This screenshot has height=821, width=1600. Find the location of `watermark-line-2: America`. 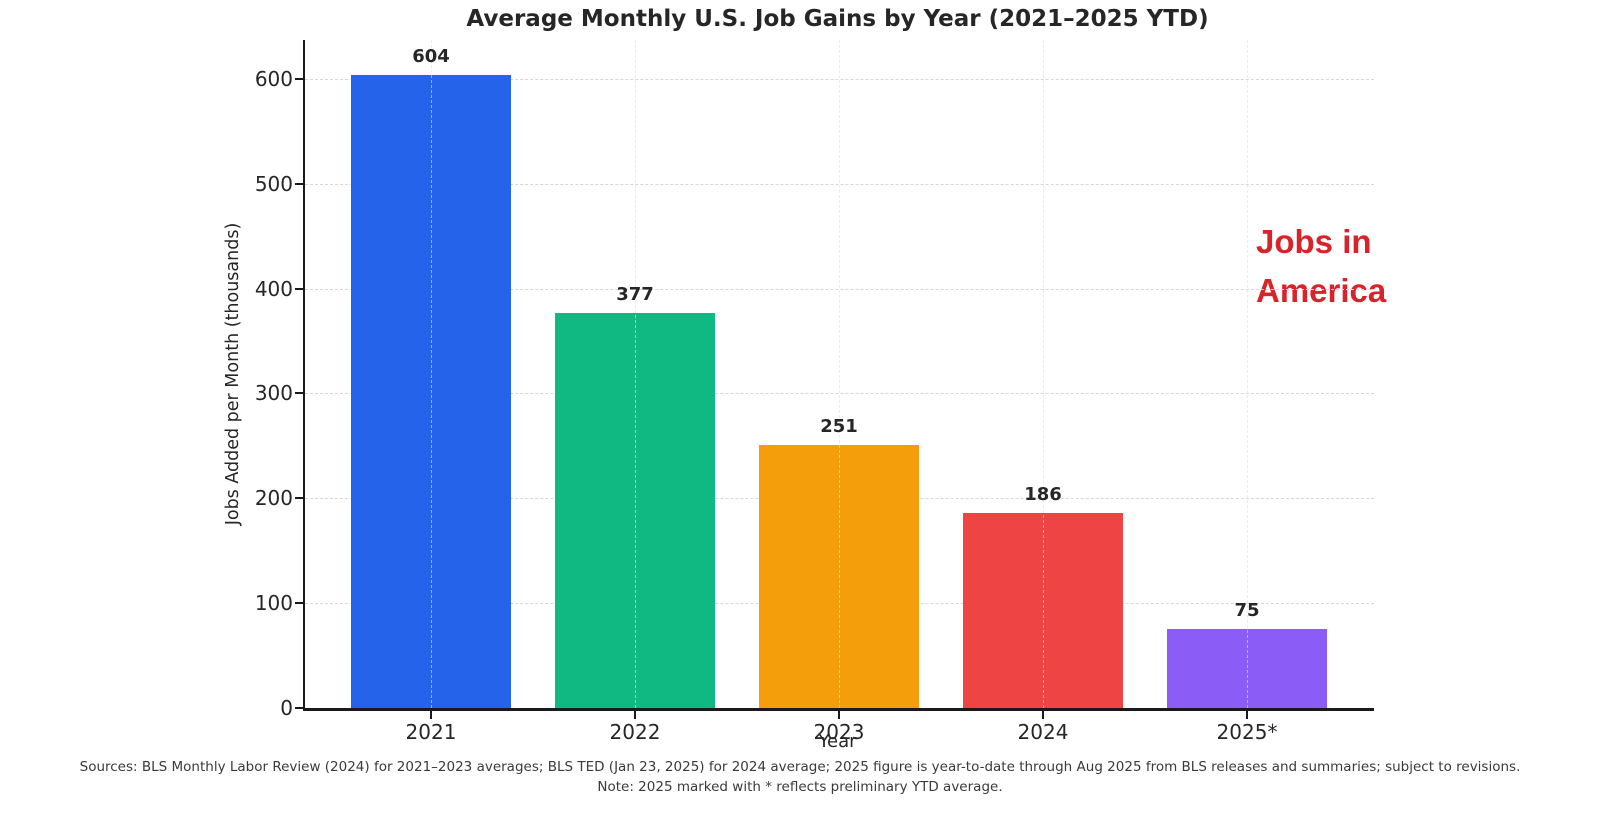

watermark-line-2: America is located at coordinates (1321, 290).